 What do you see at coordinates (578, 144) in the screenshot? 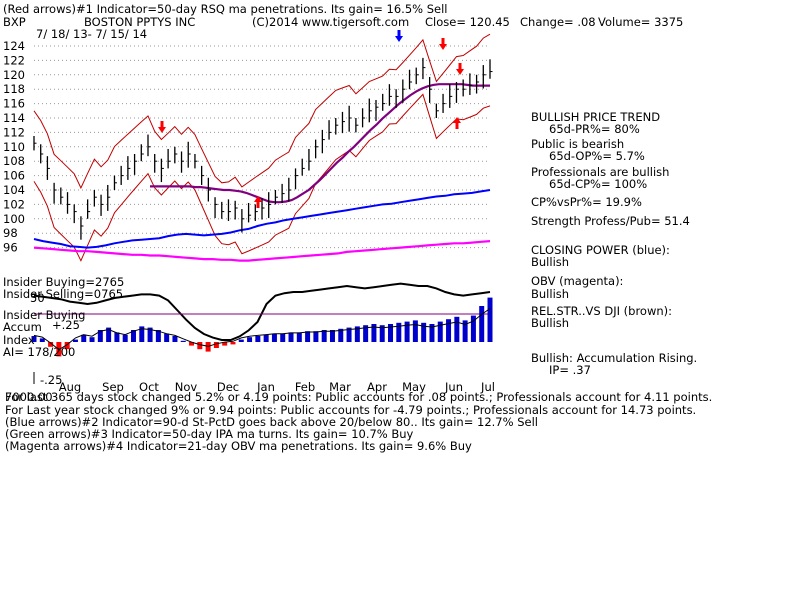
I see `public-title: Public is bearish` at bounding box center [578, 144].